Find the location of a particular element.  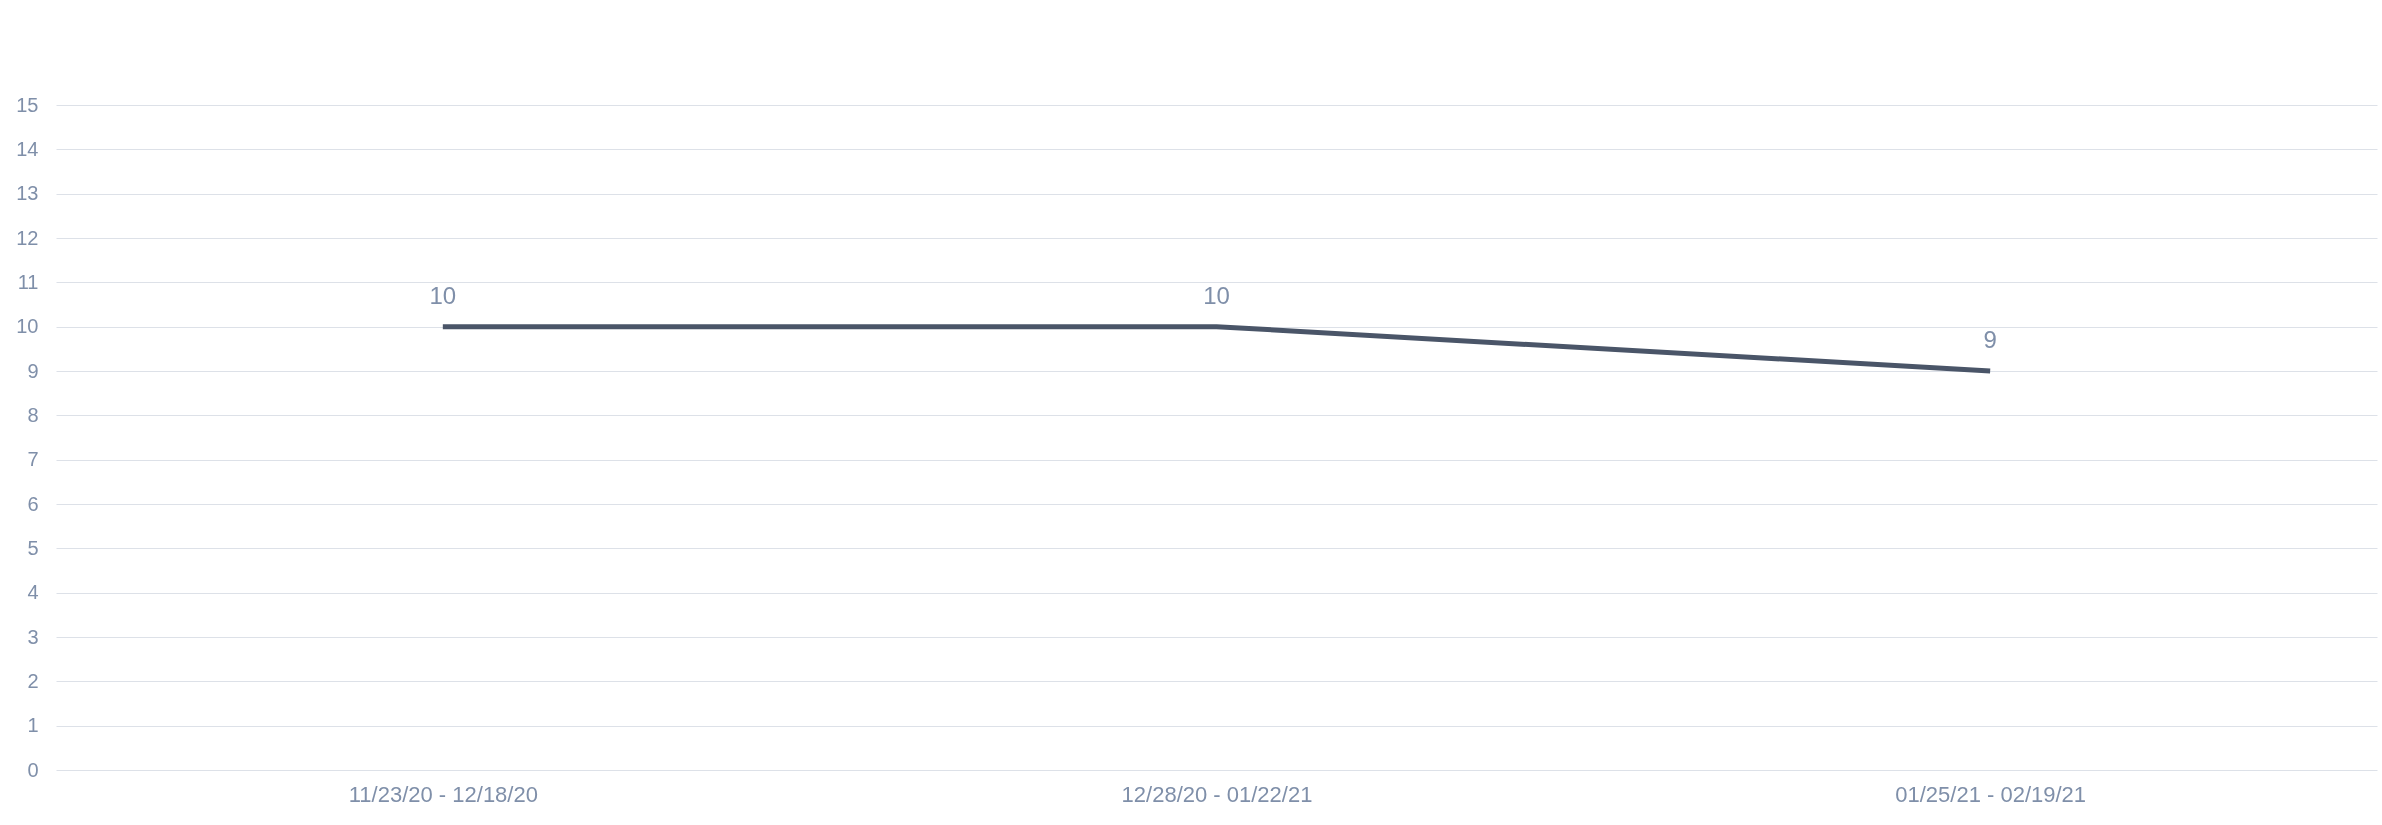

x-tick-label: 01/25/21 - 02/19/21 is located at coordinates (1991, 794).